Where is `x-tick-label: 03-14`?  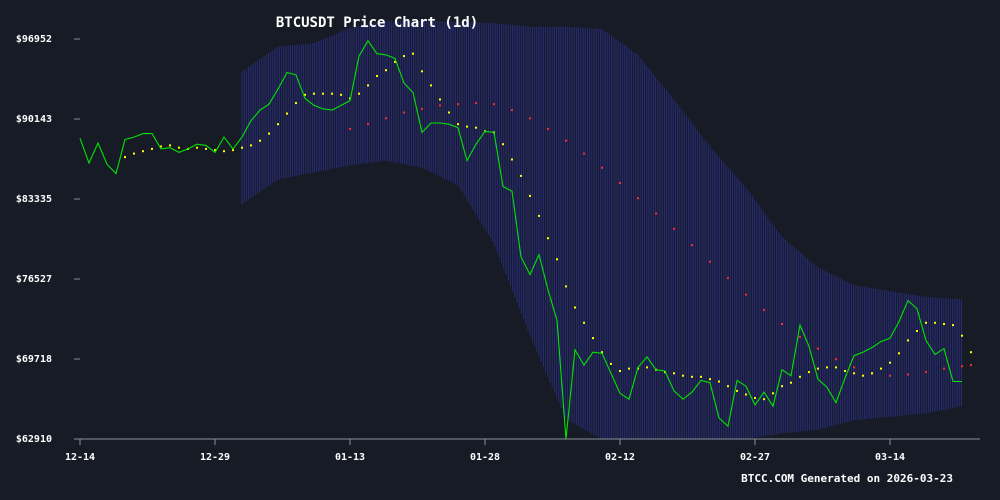
x-tick-label: 03-14 is located at coordinates (890, 457).